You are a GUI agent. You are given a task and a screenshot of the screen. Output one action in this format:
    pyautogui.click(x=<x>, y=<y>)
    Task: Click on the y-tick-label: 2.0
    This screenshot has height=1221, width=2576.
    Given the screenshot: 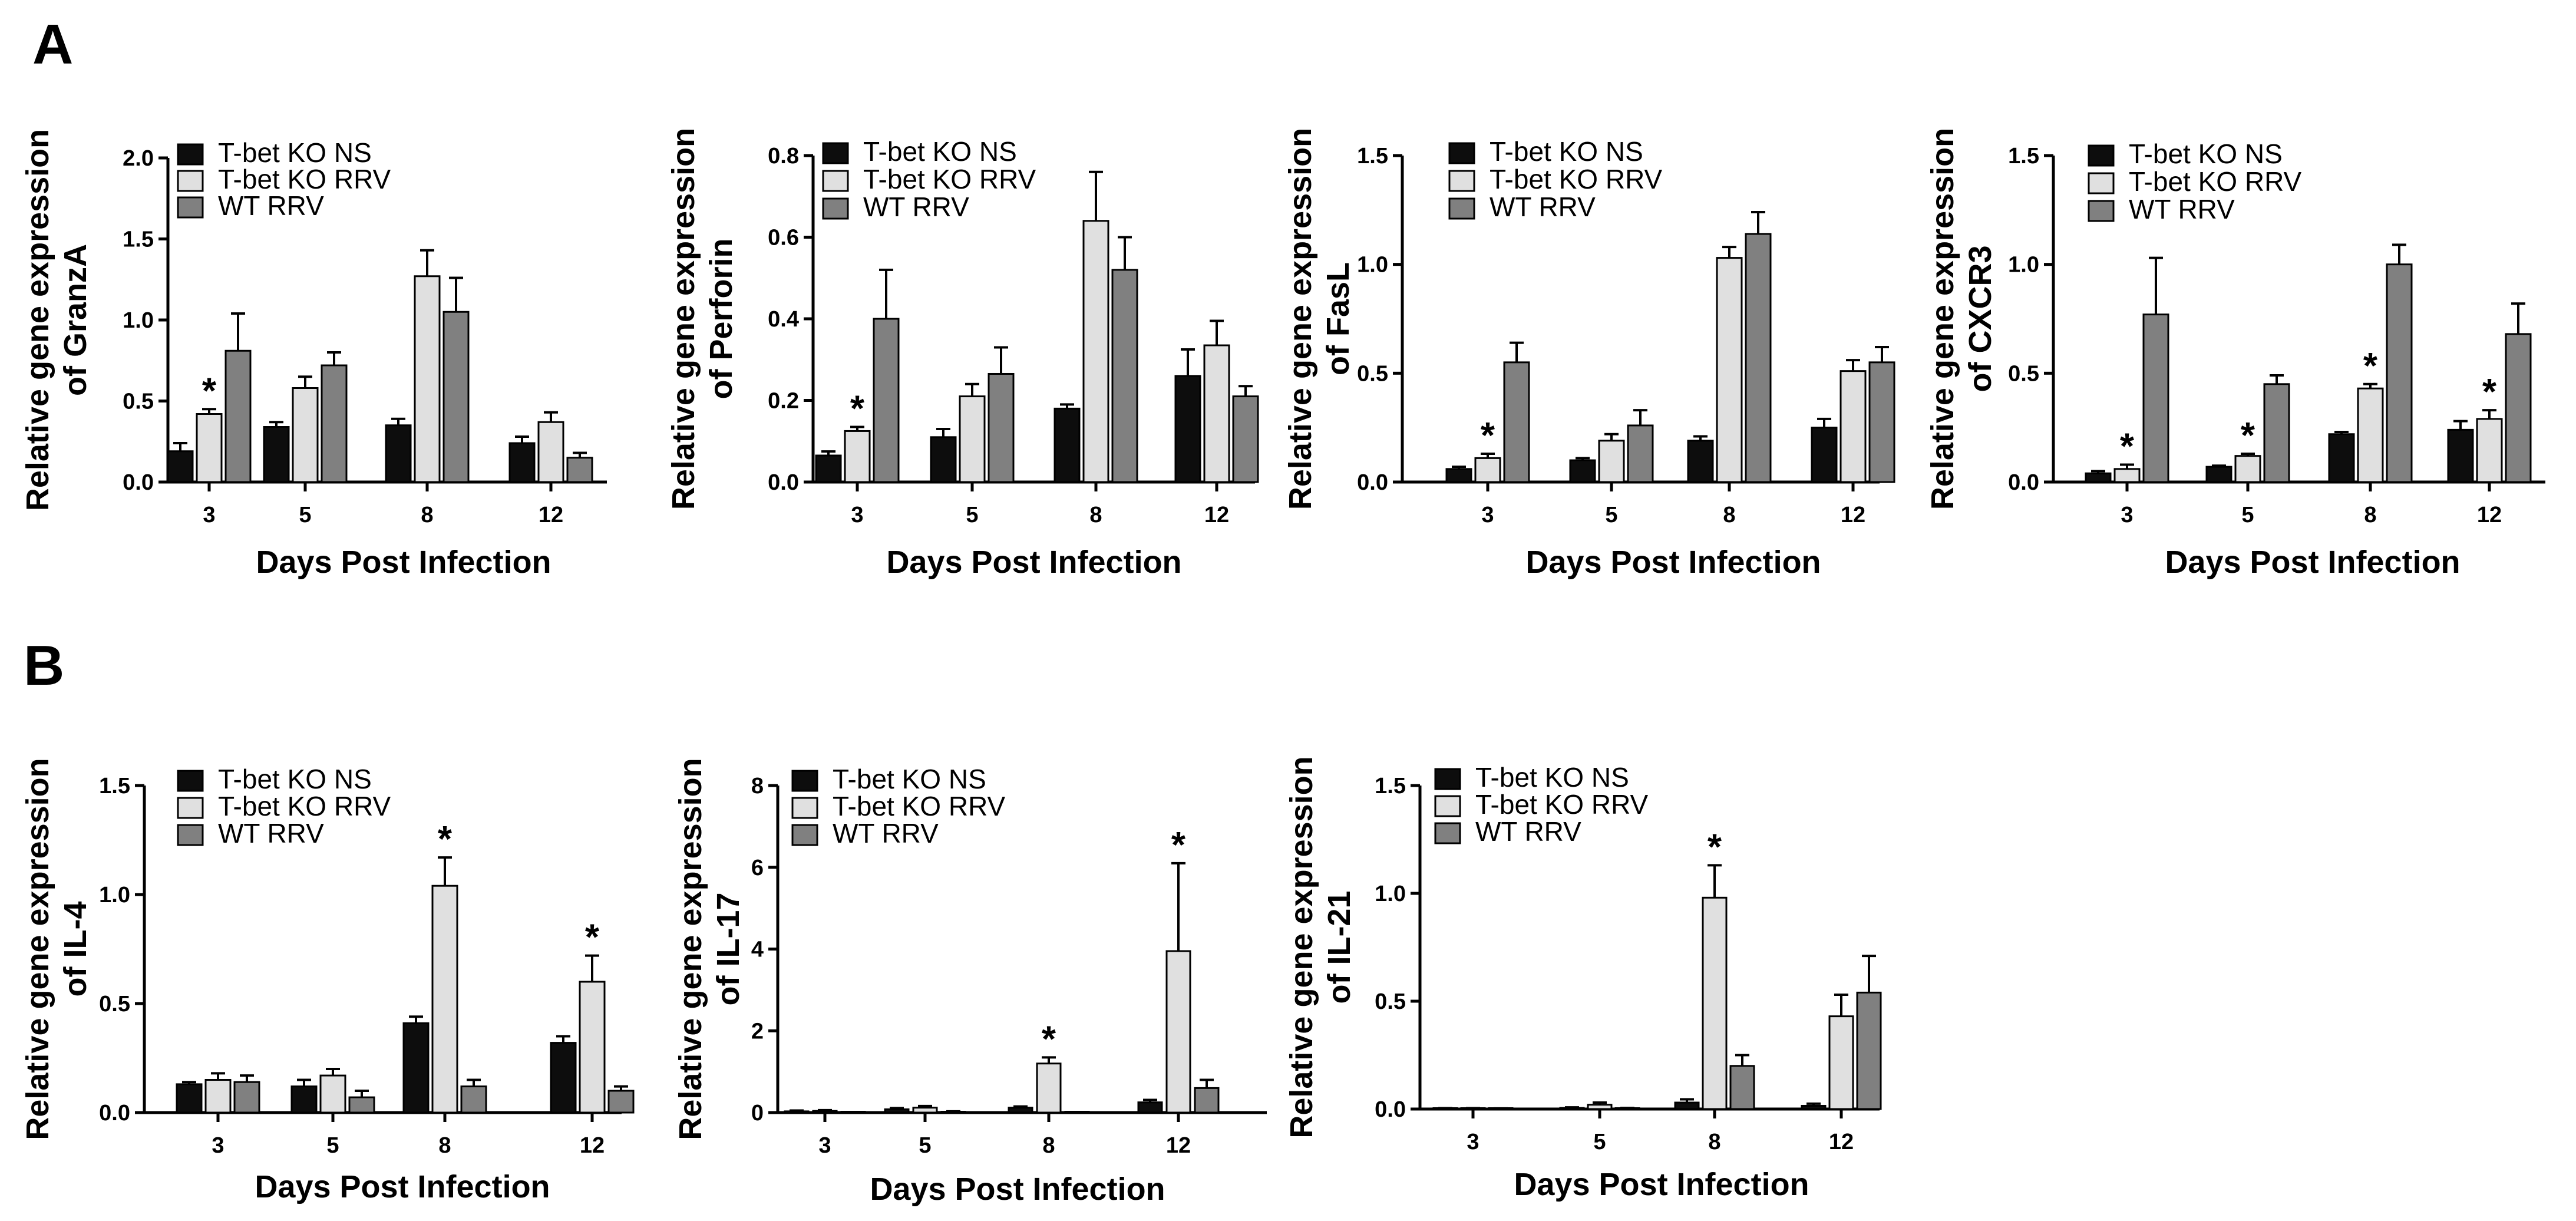 What is the action you would take?
    pyautogui.click(x=138, y=159)
    